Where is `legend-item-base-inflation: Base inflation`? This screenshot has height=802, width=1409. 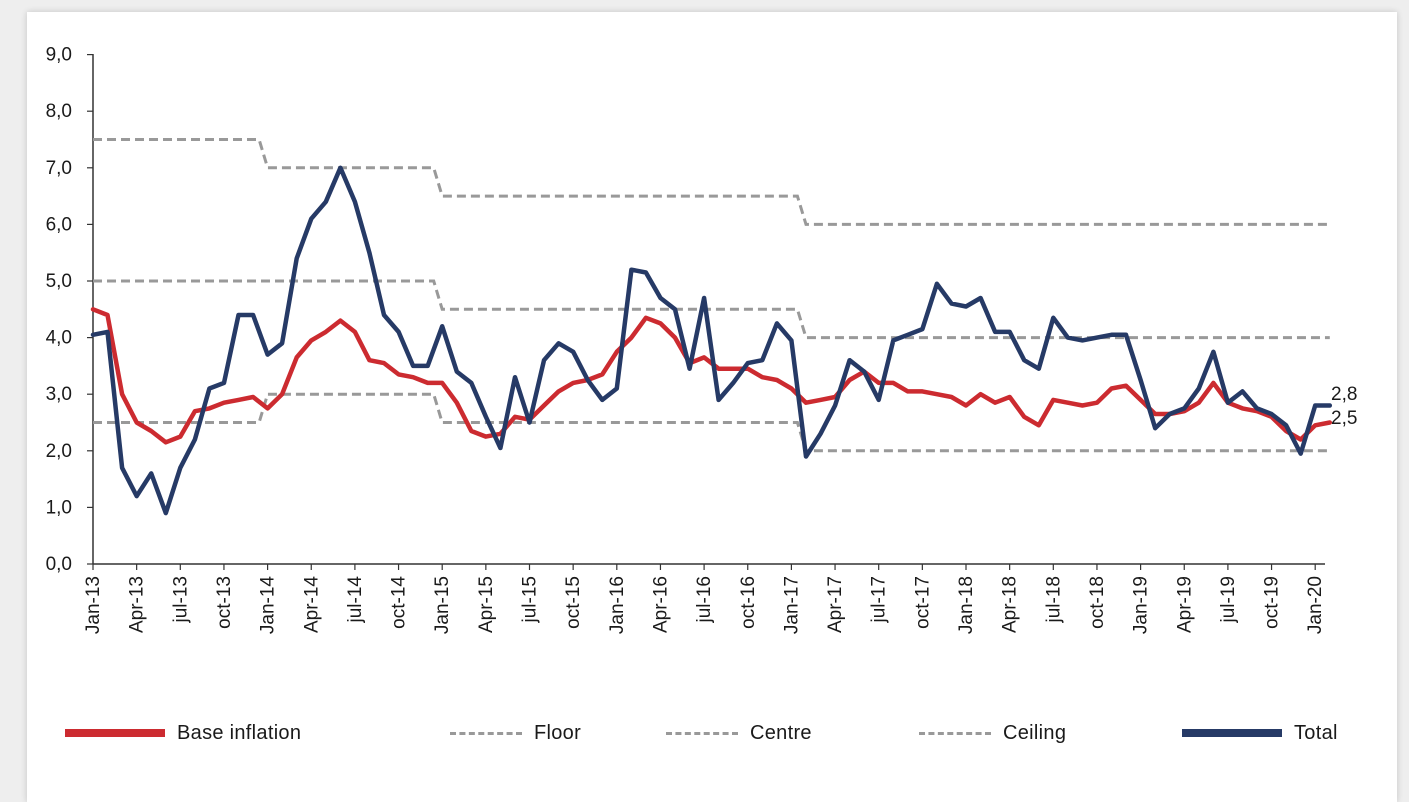
legend-item-base-inflation: Base inflation is located at coordinates (183, 733).